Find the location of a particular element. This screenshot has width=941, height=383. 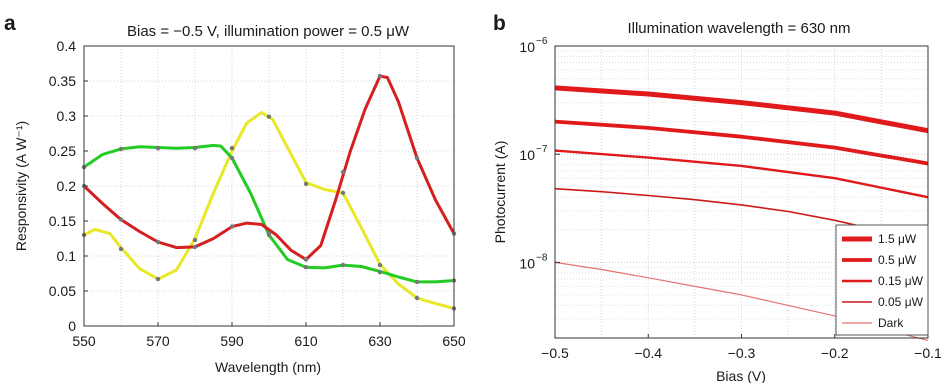

y-tick-label: 0.25 is located at coordinates (62, 151).